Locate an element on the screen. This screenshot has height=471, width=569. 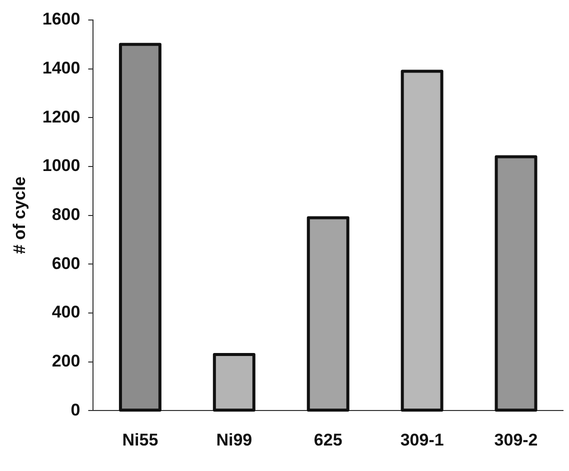
x-tick-label: 309-2 is located at coordinates (516, 440).